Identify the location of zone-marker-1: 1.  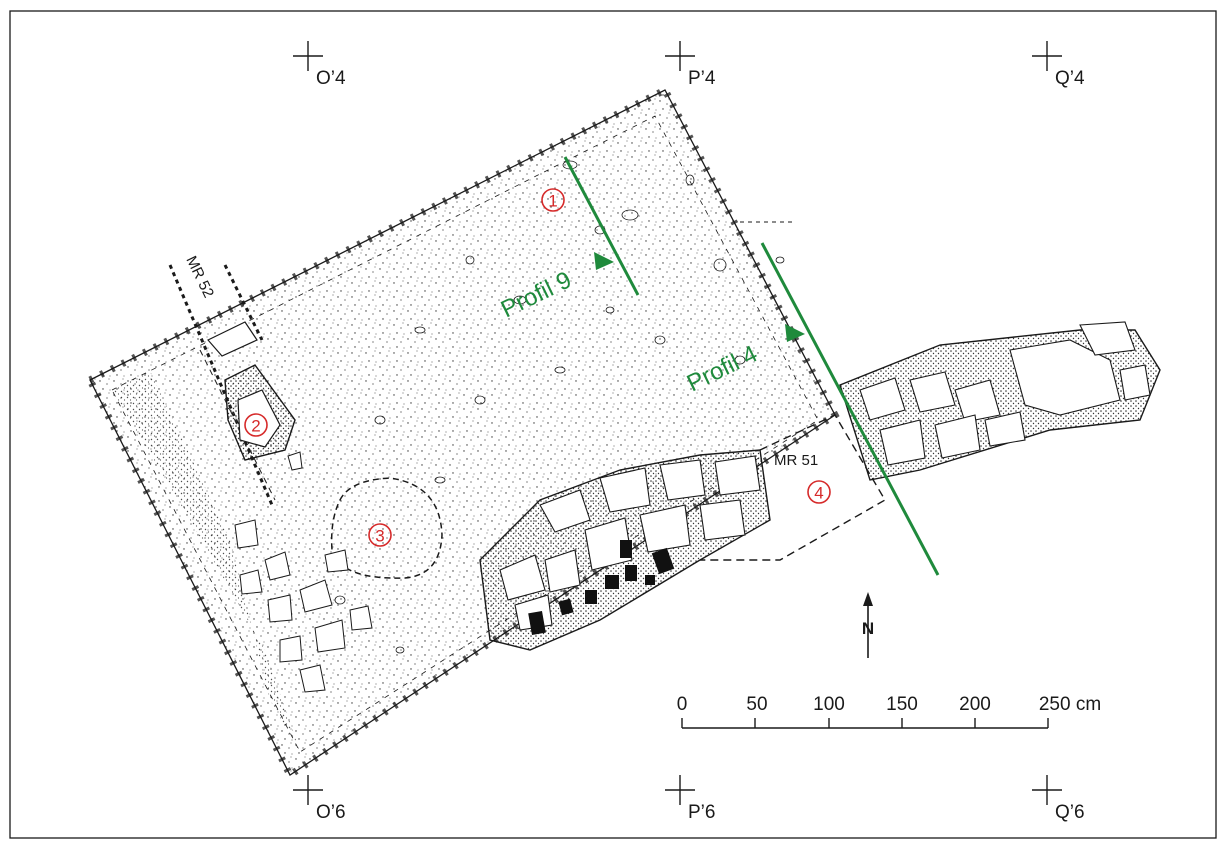
(553, 200).